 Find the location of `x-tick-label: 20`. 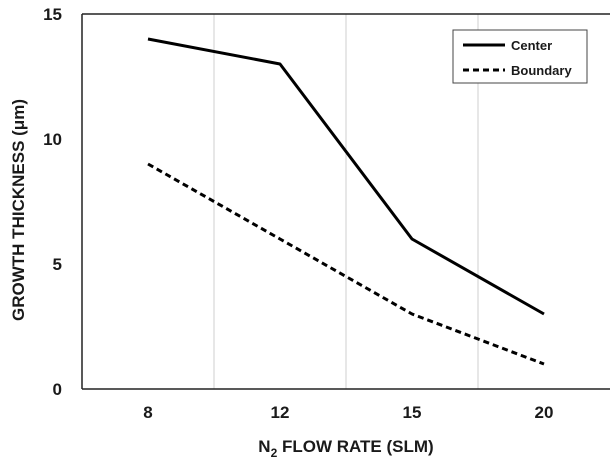

x-tick-label: 20 is located at coordinates (544, 412).